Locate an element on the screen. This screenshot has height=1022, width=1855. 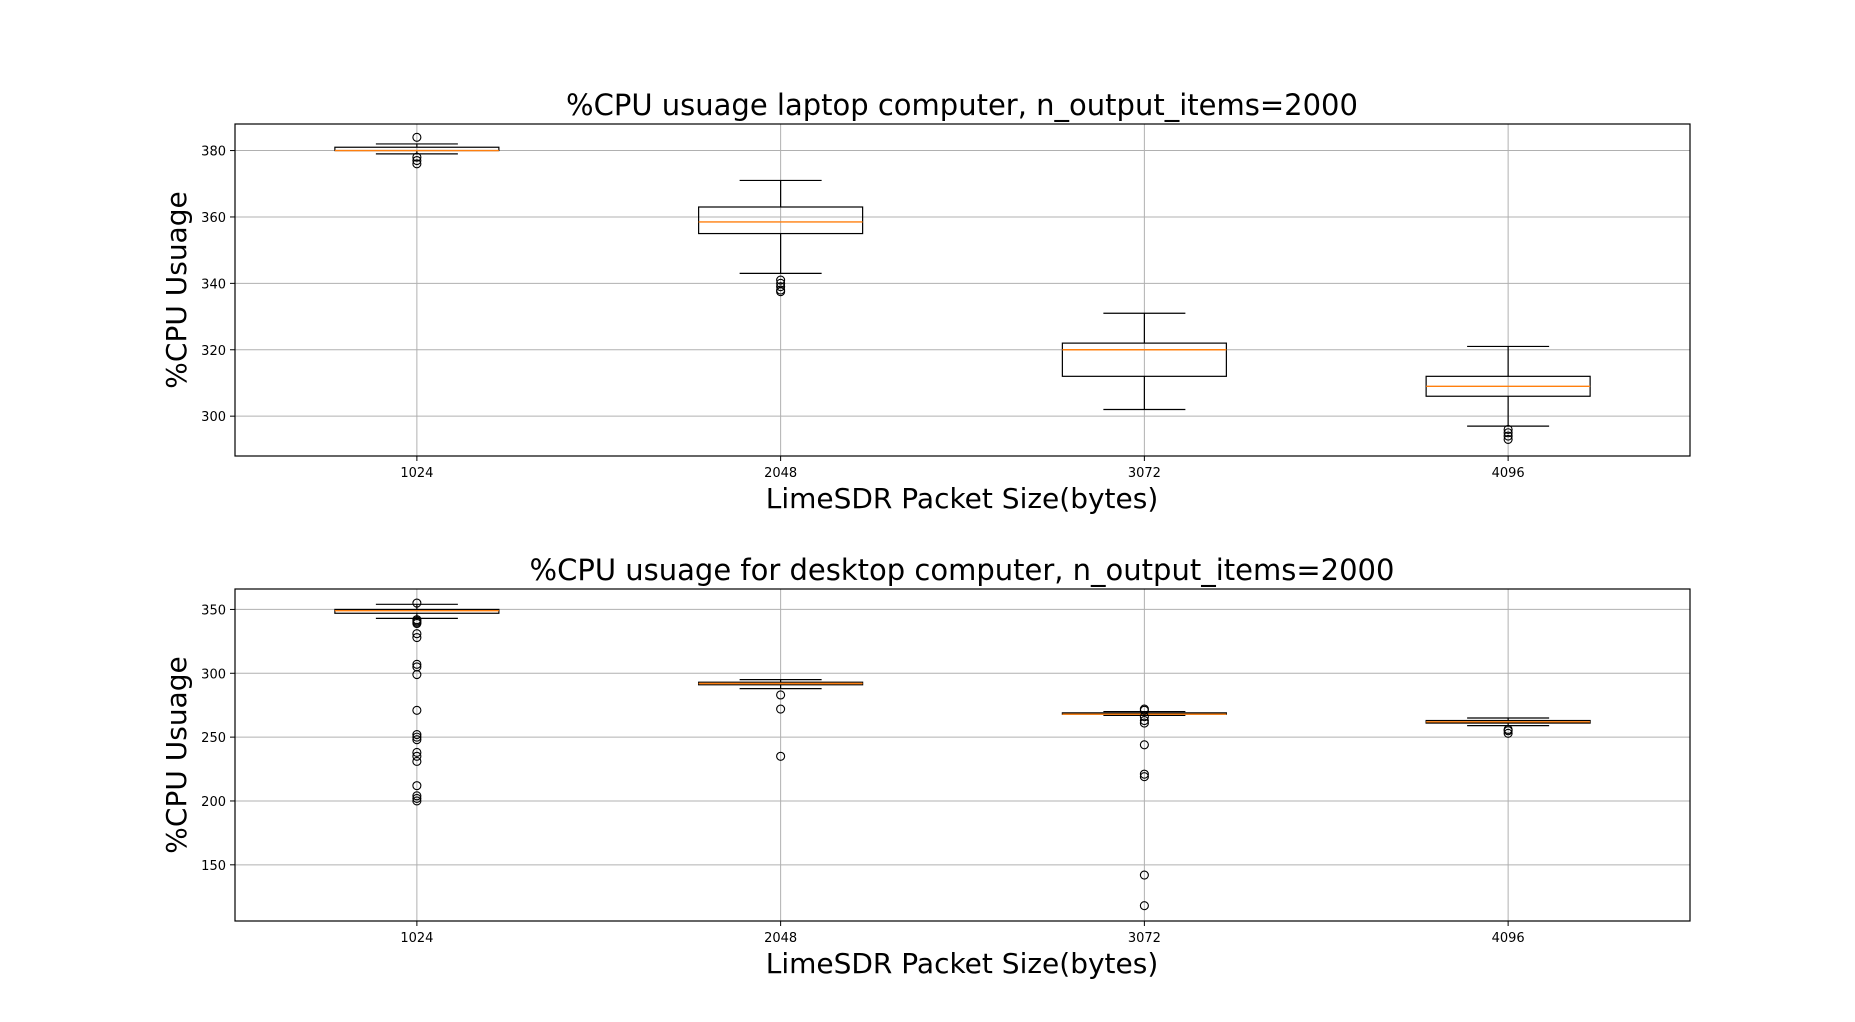
y-tick-label: 340 is located at coordinates (213, 284).